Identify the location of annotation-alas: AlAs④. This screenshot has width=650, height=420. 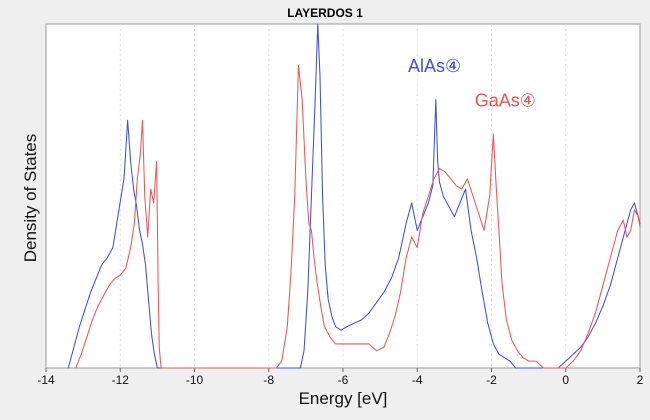
(434, 66).